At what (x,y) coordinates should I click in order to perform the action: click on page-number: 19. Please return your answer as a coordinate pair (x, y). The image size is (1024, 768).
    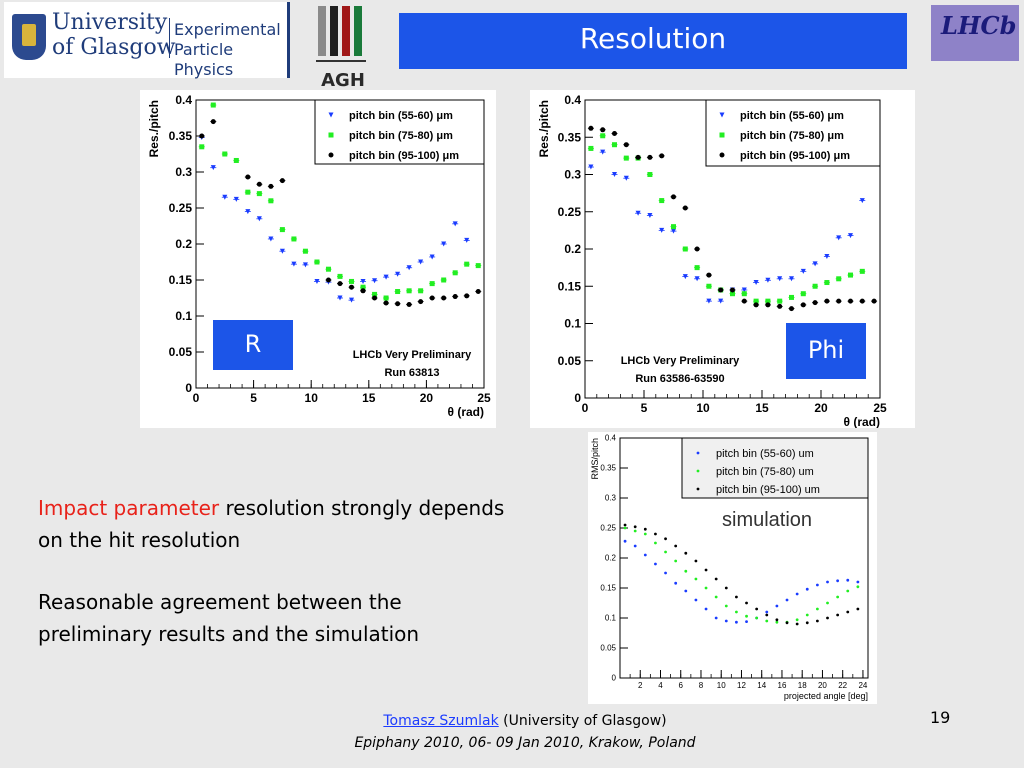
    Looking at the image, I should click on (940, 717).